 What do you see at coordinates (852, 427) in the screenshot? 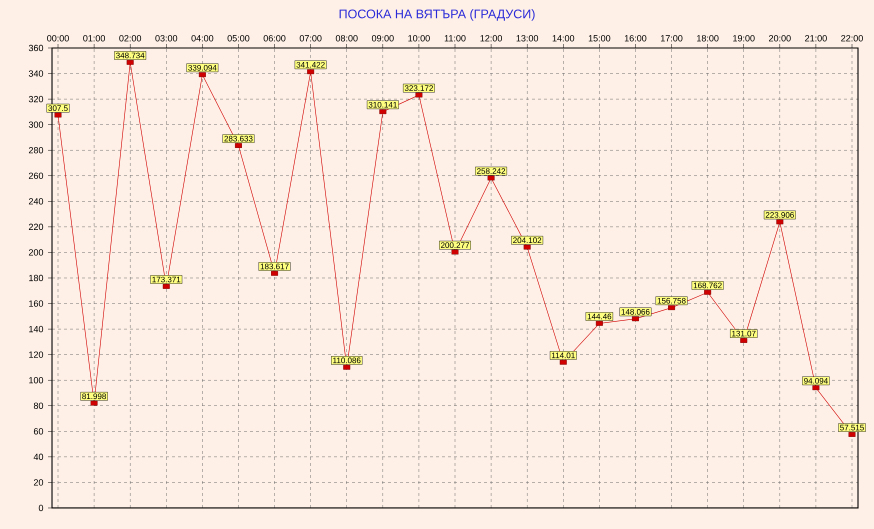
I see `data-label: 57.515` at bounding box center [852, 427].